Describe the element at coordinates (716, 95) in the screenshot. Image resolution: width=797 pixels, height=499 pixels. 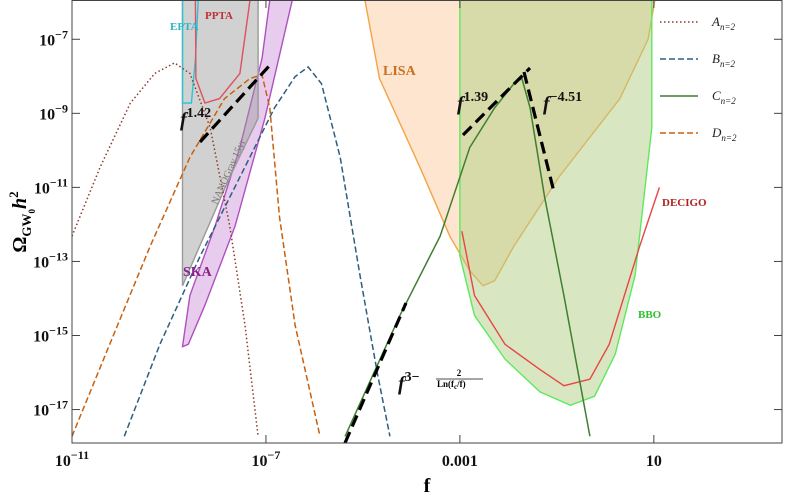
I see `legend-name: C` at that location.